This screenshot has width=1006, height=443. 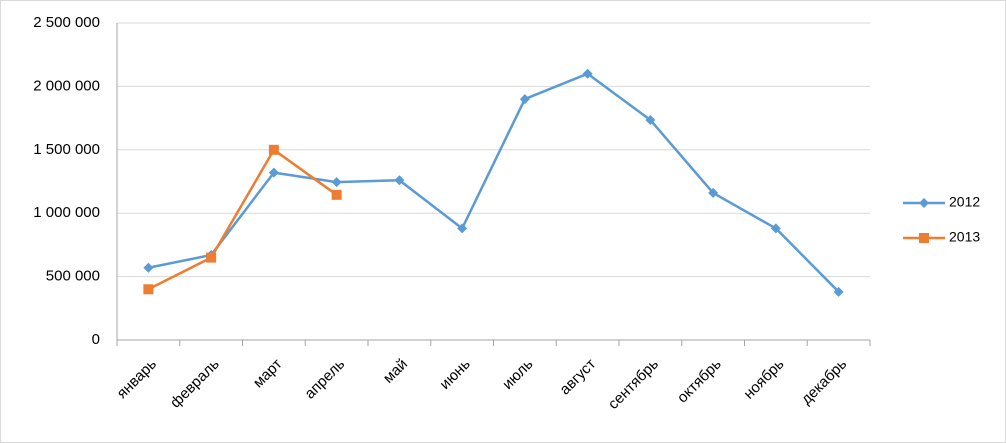 I want to click on y-tick-label: 1 500 000, so click(x=66, y=149).